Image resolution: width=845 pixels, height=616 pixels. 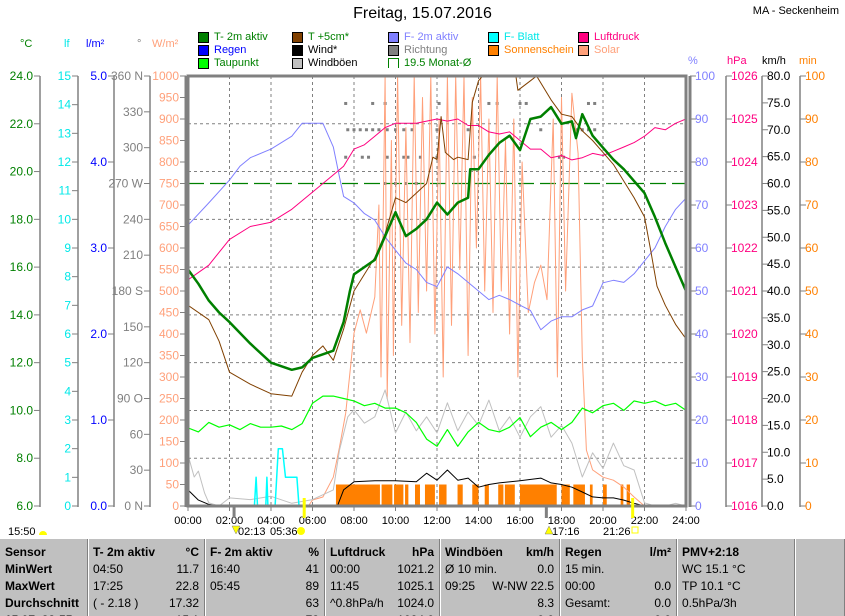 What do you see at coordinates (169, 313) in the screenshot?
I see `axis-tick-label: 450` at bounding box center [169, 313].